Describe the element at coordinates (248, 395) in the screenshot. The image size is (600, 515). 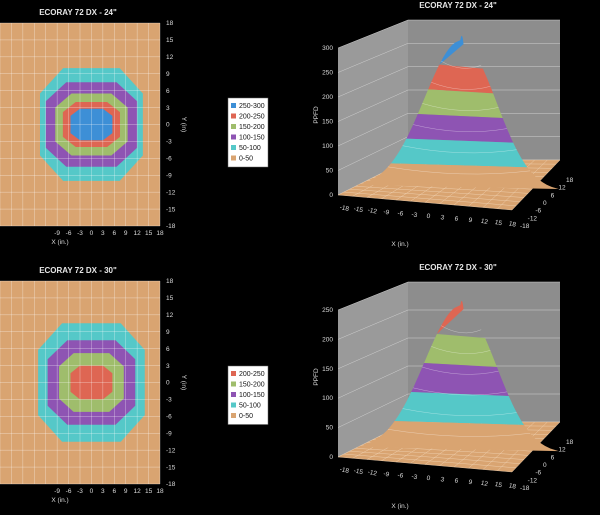
I see `legend-4: 200-250 150-200 100-150 50-100 0-50` at that location.